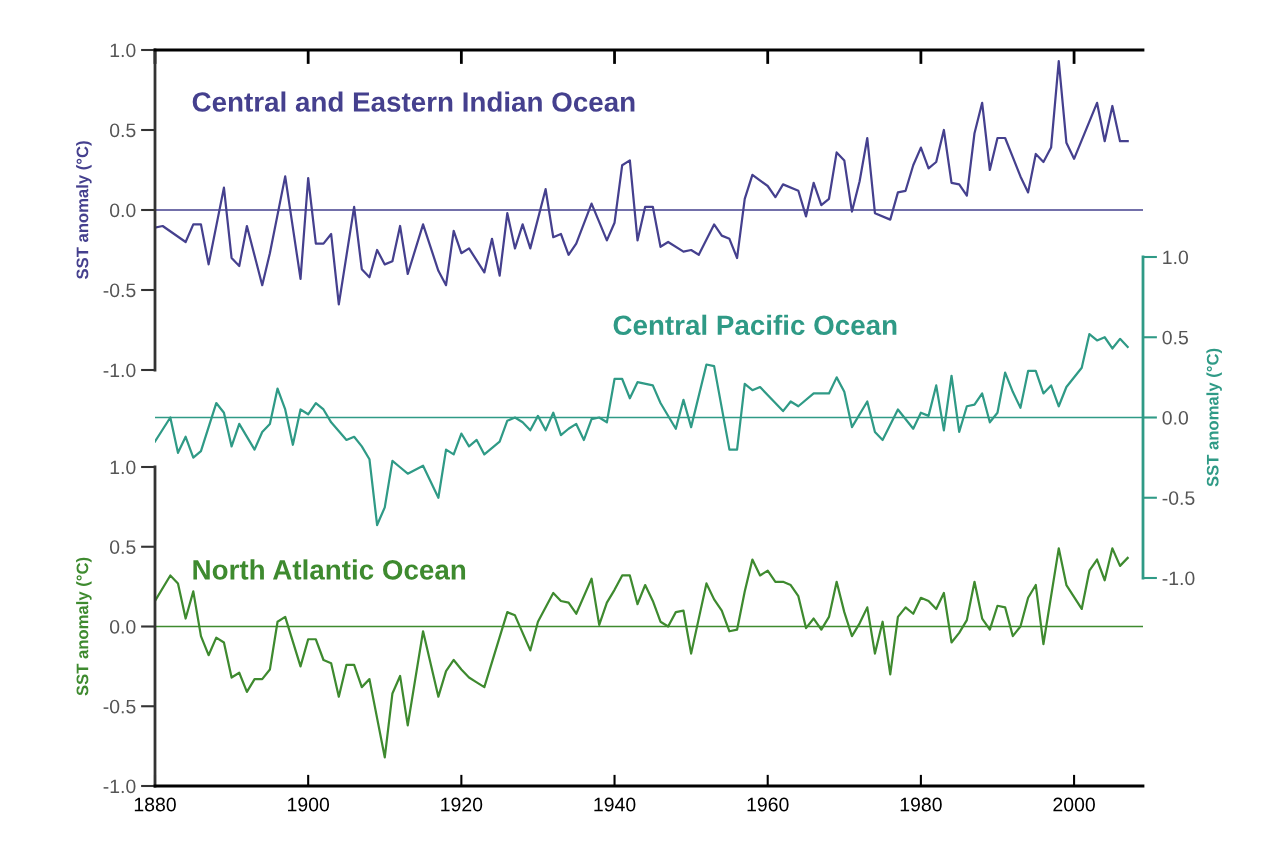  Describe the element at coordinates (413, 101) in the screenshot. I see `series-label: Central and Eastern Indian Ocean` at that location.